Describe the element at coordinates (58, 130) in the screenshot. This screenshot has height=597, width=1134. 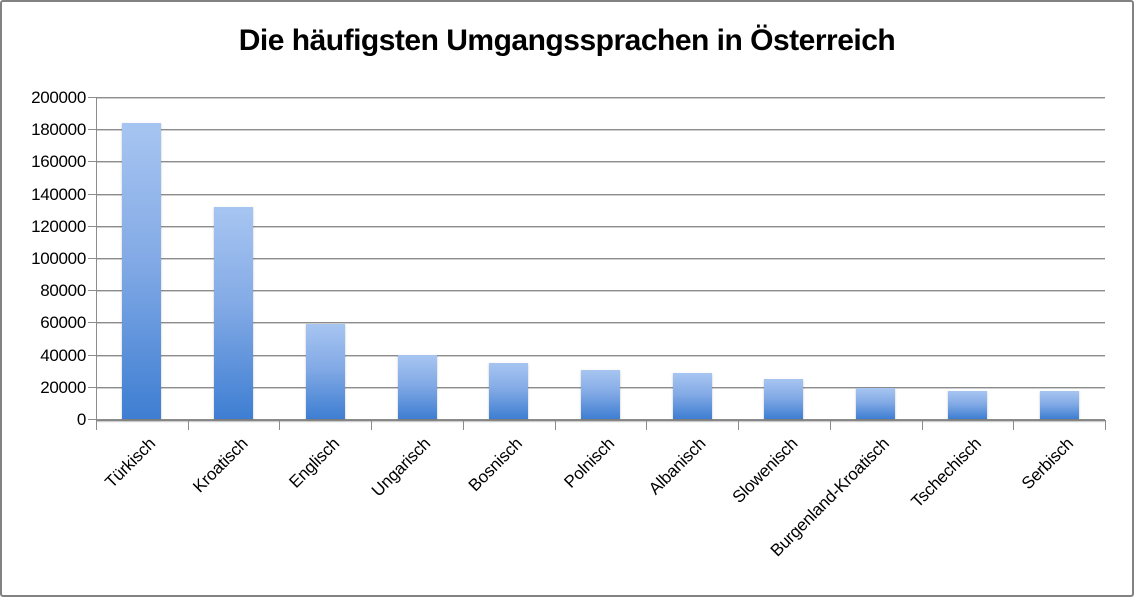
I see `y-axis-tick-label: 180000` at that location.